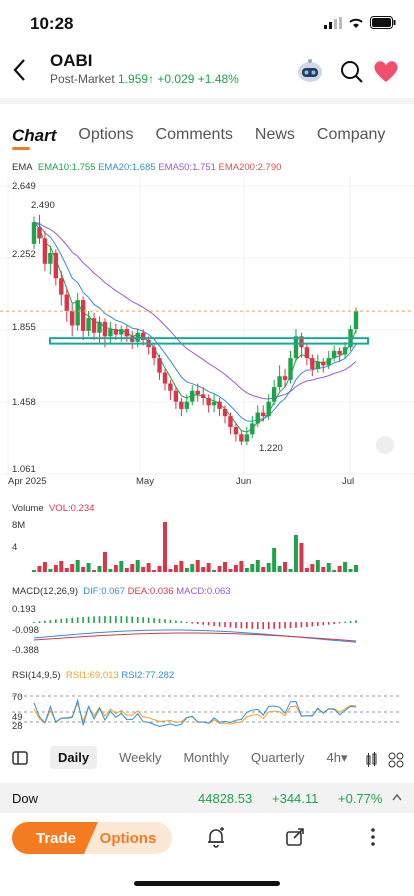 The width and height of the screenshot is (414, 896). I want to click on period-daily: Daily, so click(74, 757).